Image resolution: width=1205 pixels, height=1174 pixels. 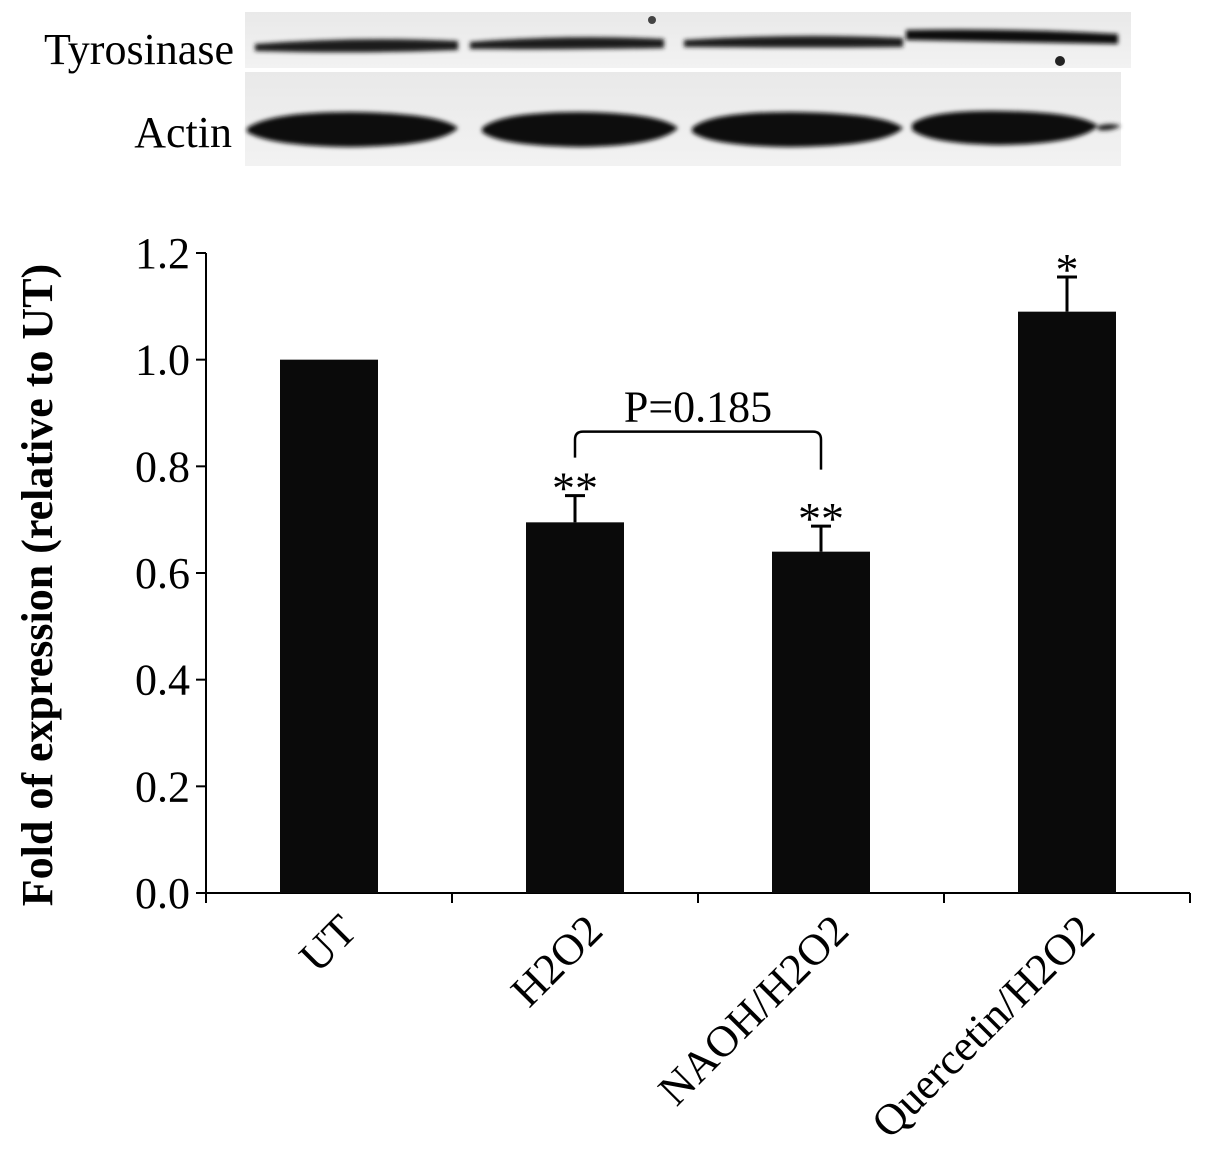 What do you see at coordinates (698, 898) in the screenshot?
I see `x-ticks` at bounding box center [698, 898].